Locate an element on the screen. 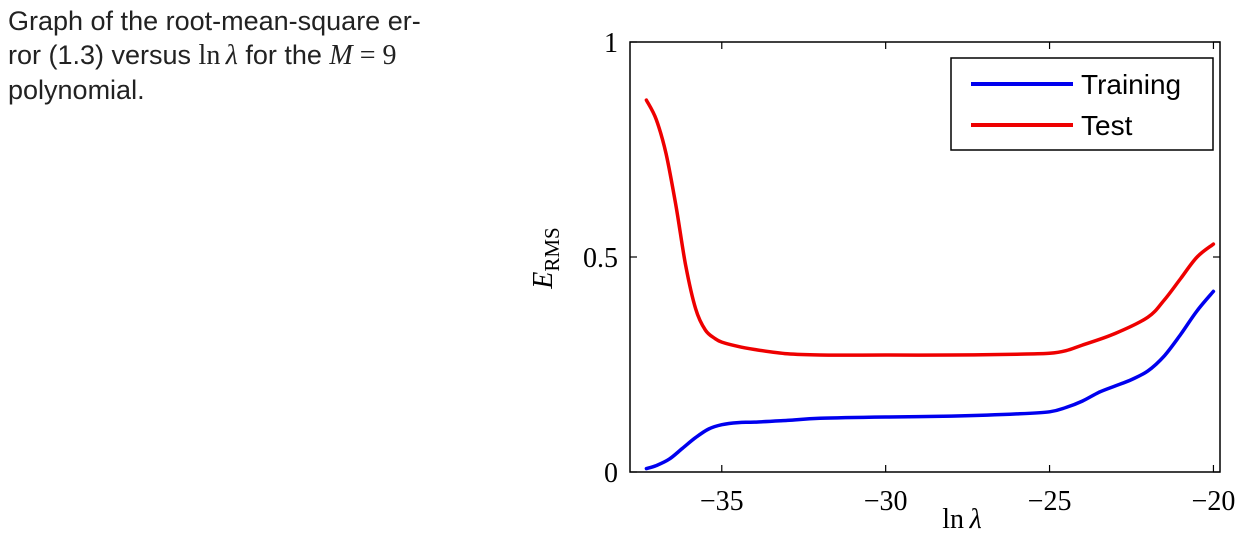 This screenshot has height=535, width=1238. x-axis-label-var: λ is located at coordinates (975, 519).